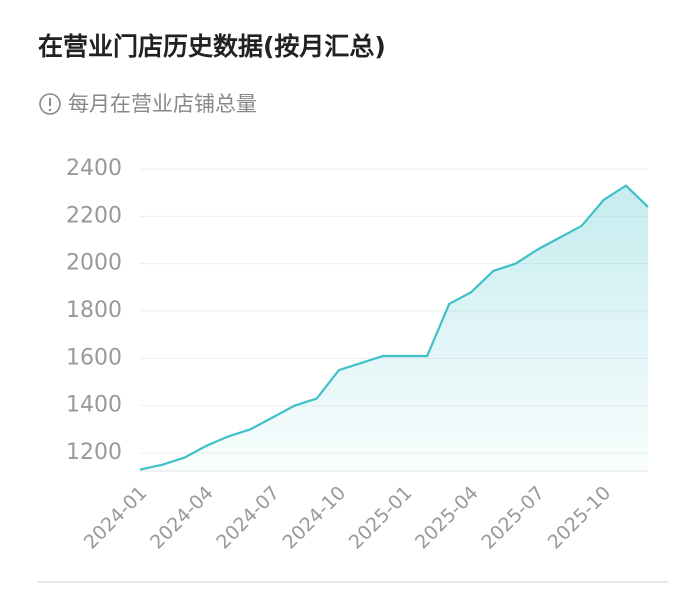  I want to click on x-tick-label: 2025-10, so click(580, 518).